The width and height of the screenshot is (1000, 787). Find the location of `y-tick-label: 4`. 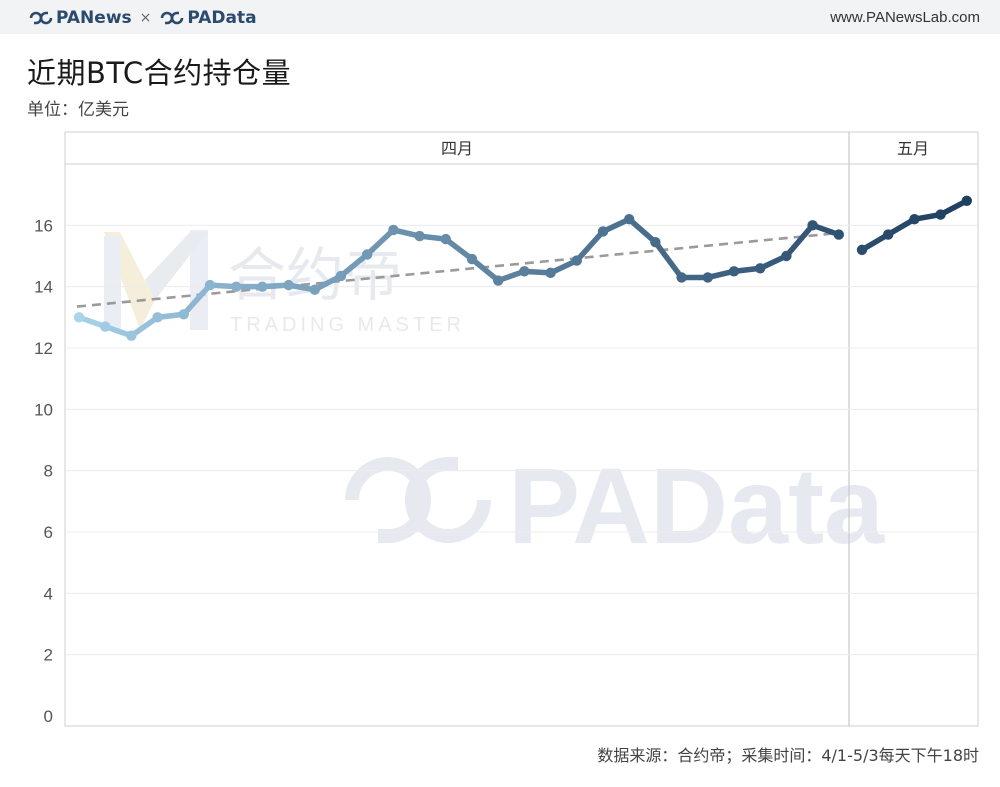

y-tick-label: 4 is located at coordinates (48, 593).